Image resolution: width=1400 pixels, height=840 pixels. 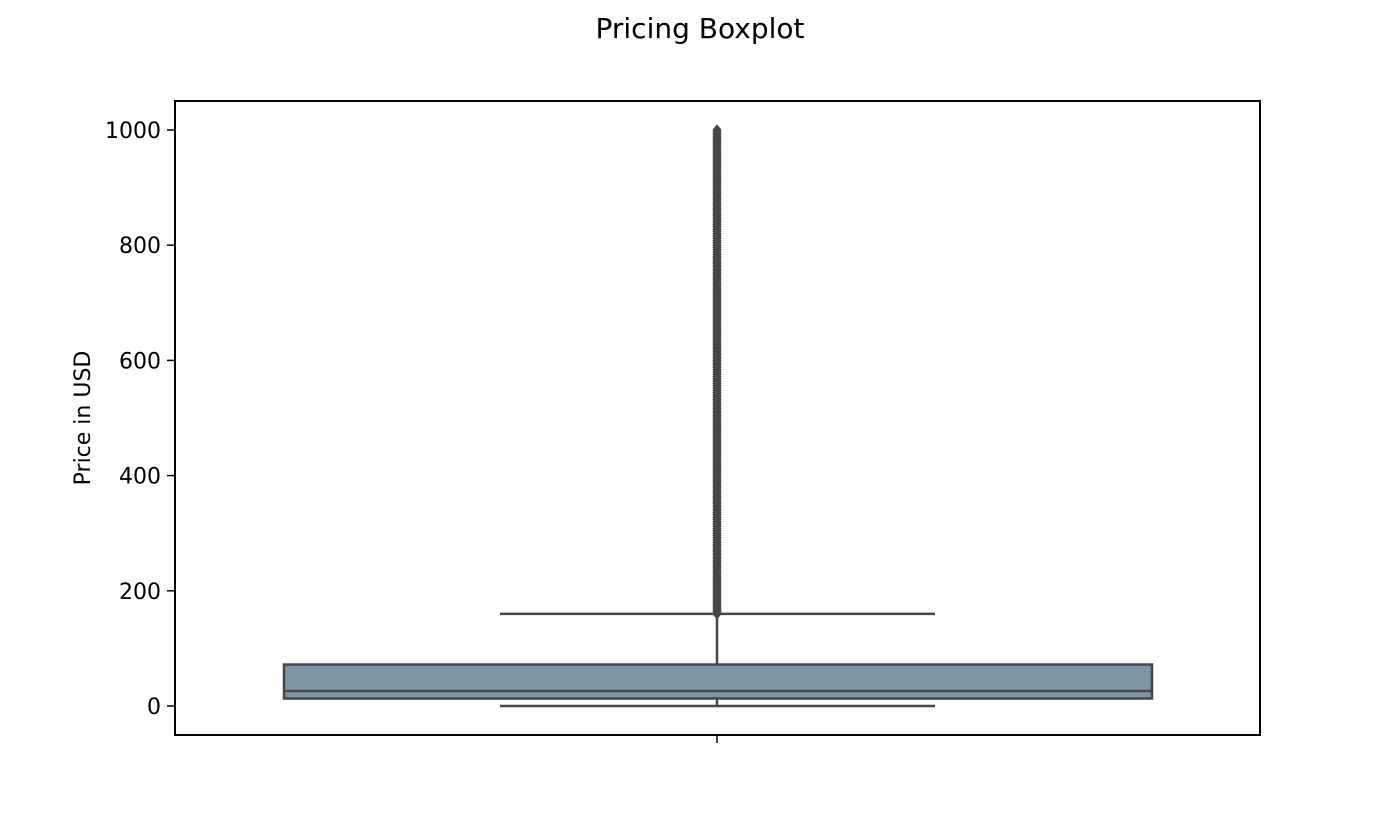 I want to click on chart-title: Pricing Boxplot, so click(x=700, y=28).